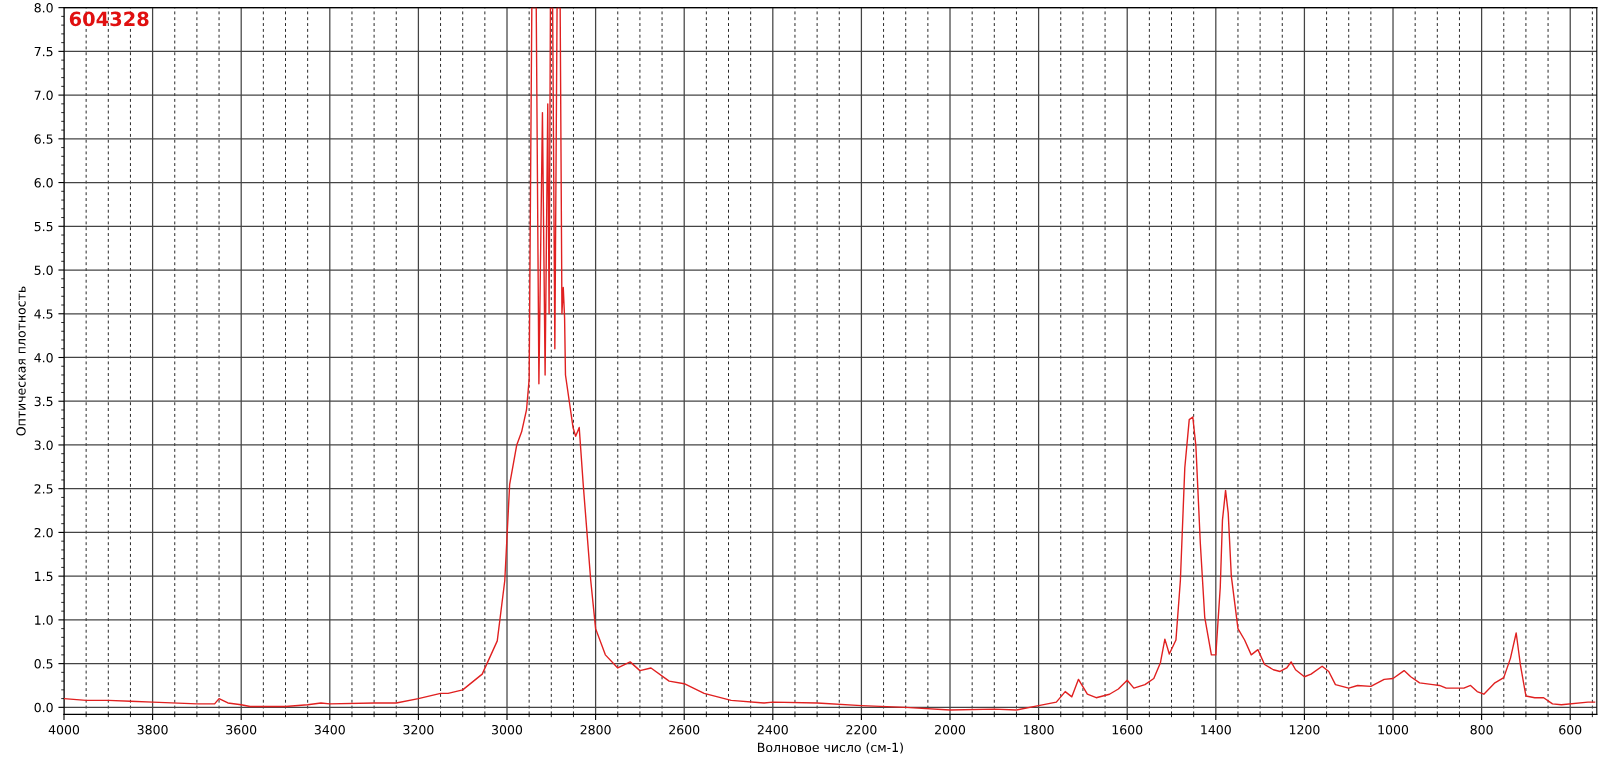 The width and height of the screenshot is (1600, 764). I want to click on x-tick-label: 3800, so click(152, 729).